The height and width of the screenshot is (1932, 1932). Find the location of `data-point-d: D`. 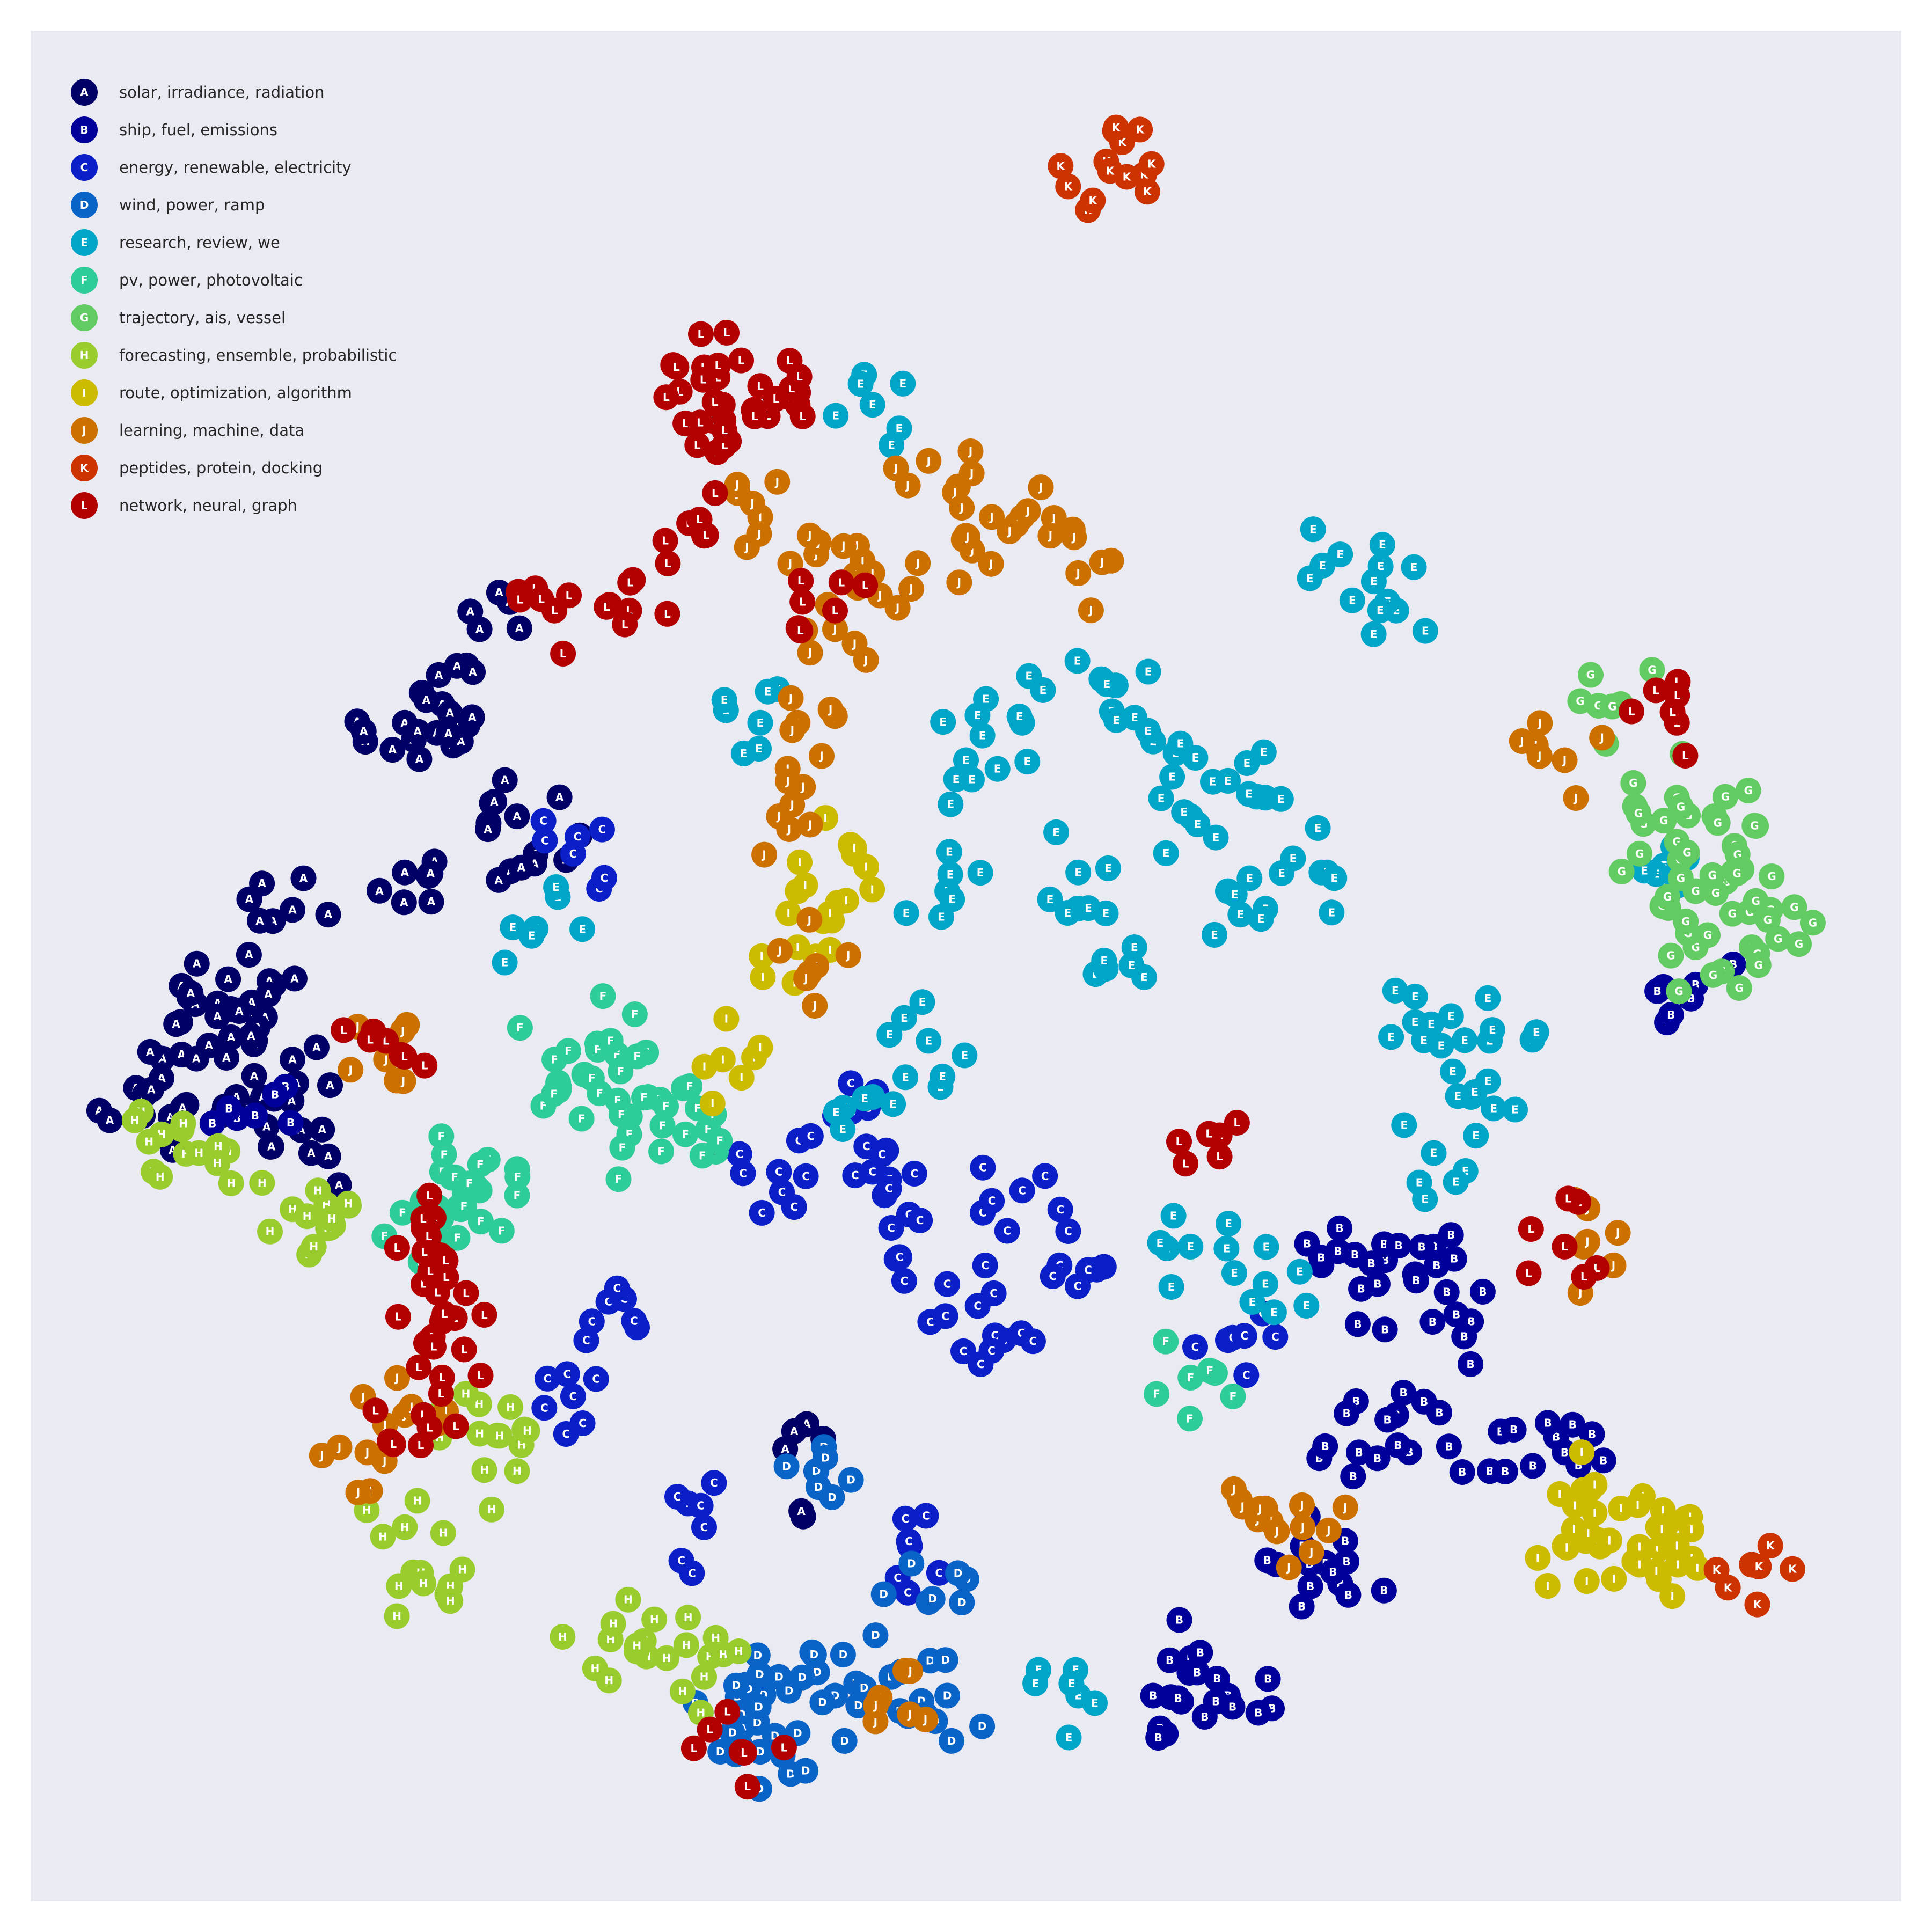

data-point-d: D is located at coordinates (720, 1752).